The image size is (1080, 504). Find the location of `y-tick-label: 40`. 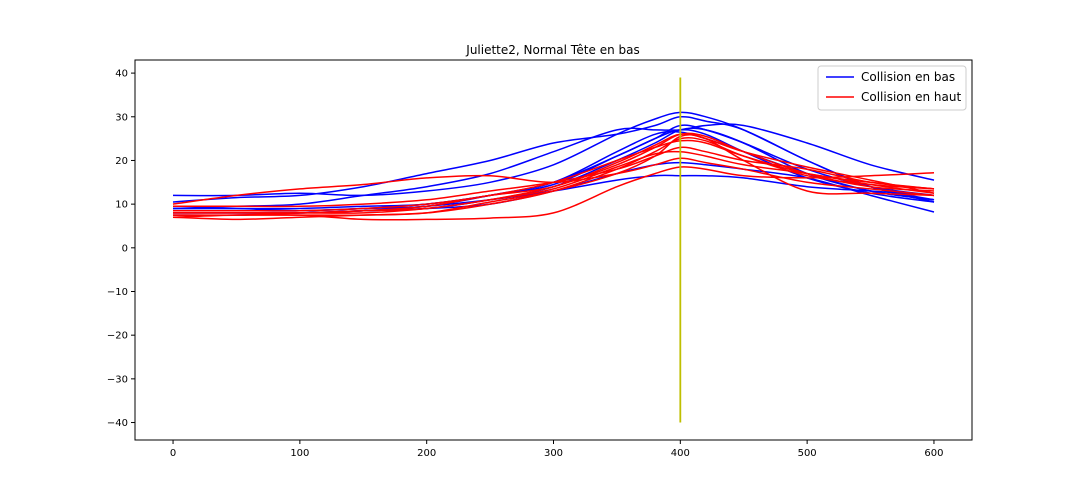

y-tick-label: 40 is located at coordinates (121, 74).